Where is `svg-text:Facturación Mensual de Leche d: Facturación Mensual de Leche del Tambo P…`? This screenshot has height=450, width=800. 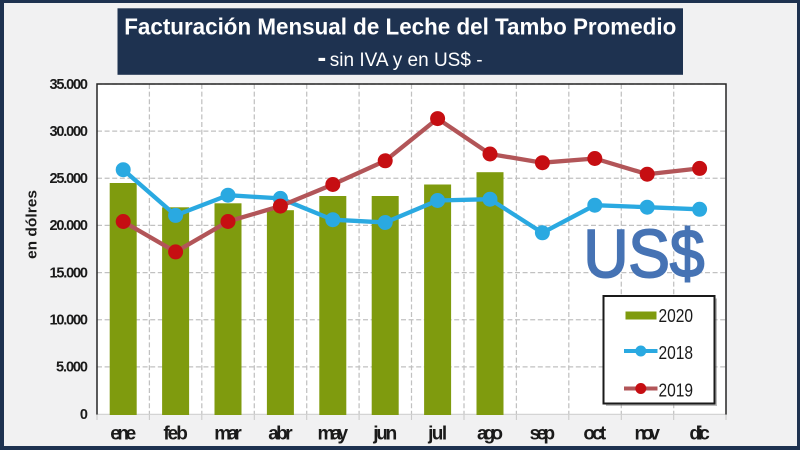
svg-text:Facturación Mensual de Leche d: Facturación Mensual de Leche del Tambo P… is located at coordinates (400, 27).